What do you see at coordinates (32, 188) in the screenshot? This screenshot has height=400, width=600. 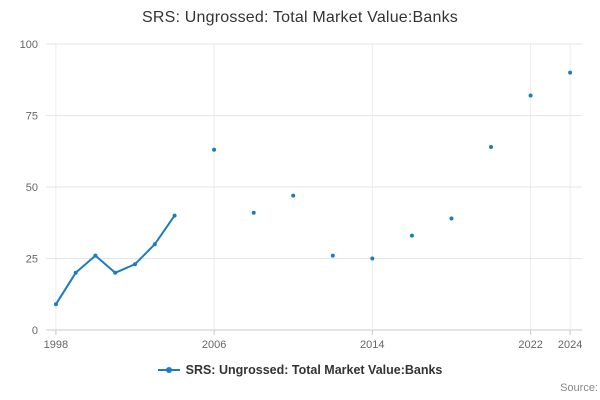 I see `y-axis-label: 50` at bounding box center [32, 188].